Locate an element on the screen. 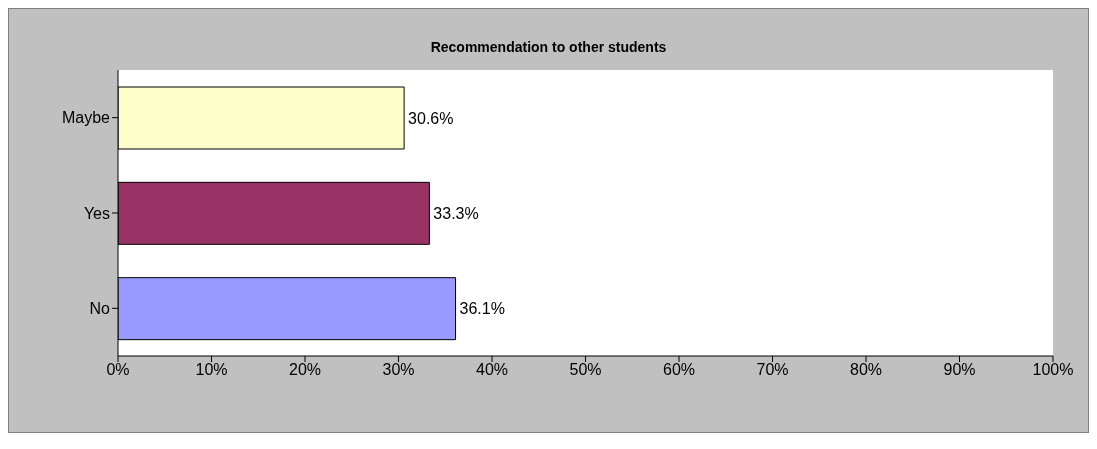  data-label: 33.3% is located at coordinates (456, 214).